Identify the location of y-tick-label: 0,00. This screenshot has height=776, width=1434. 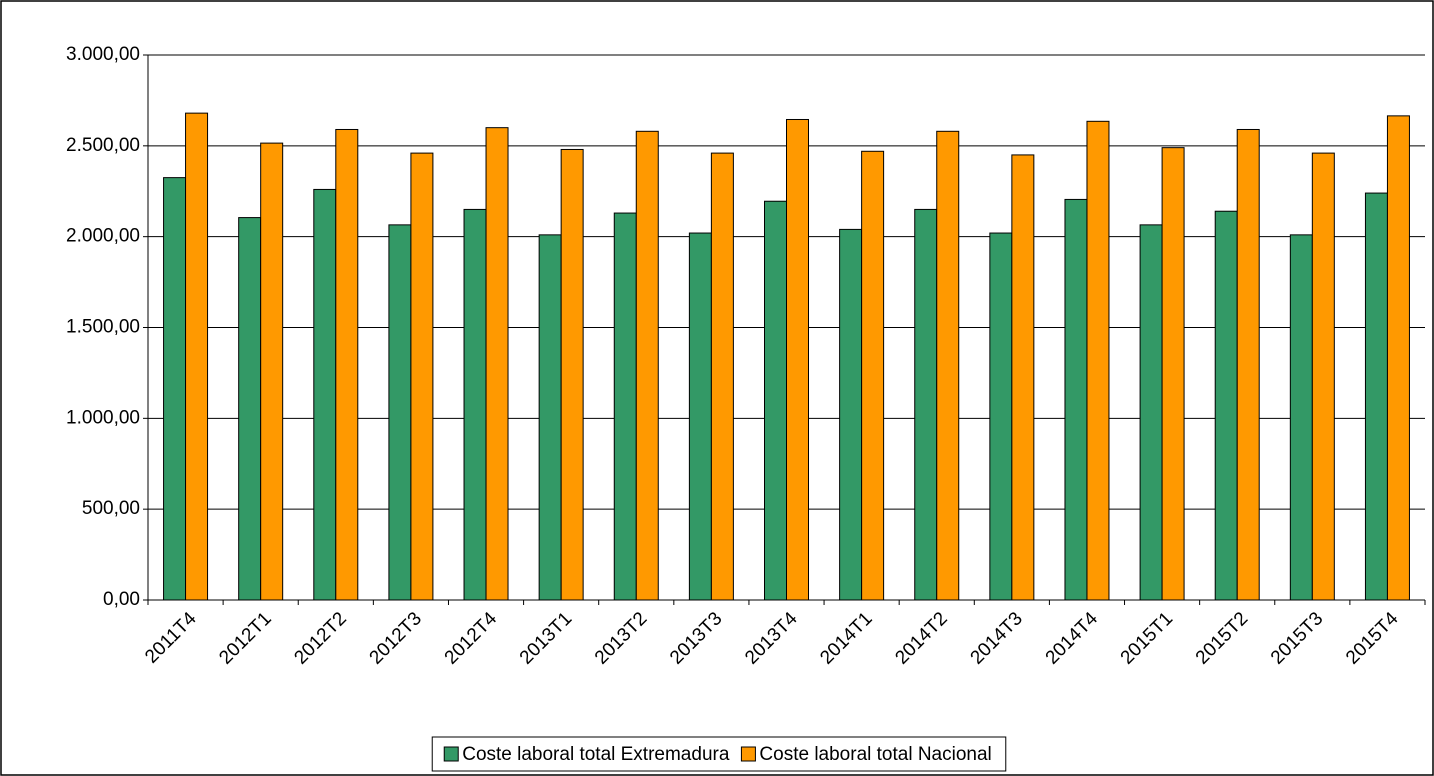
(121, 599).